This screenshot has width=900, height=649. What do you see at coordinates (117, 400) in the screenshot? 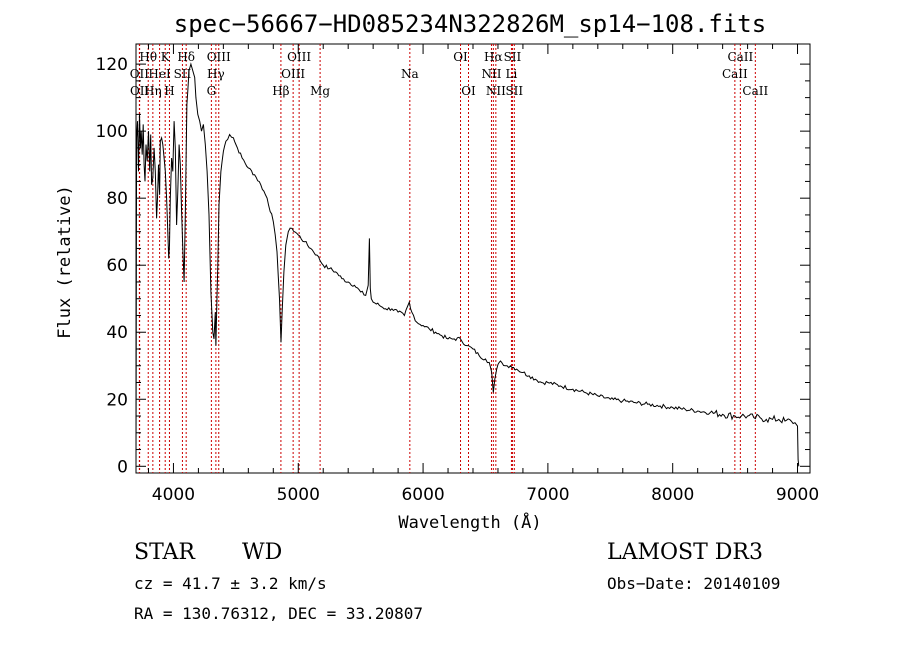
I see `y-tick-label: 20` at bounding box center [117, 400].